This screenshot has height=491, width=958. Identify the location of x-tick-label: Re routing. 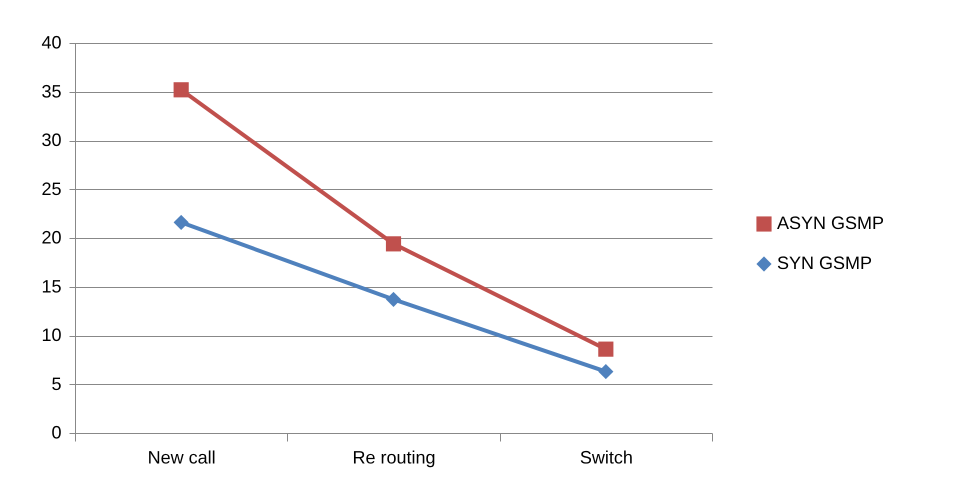
(394, 458).